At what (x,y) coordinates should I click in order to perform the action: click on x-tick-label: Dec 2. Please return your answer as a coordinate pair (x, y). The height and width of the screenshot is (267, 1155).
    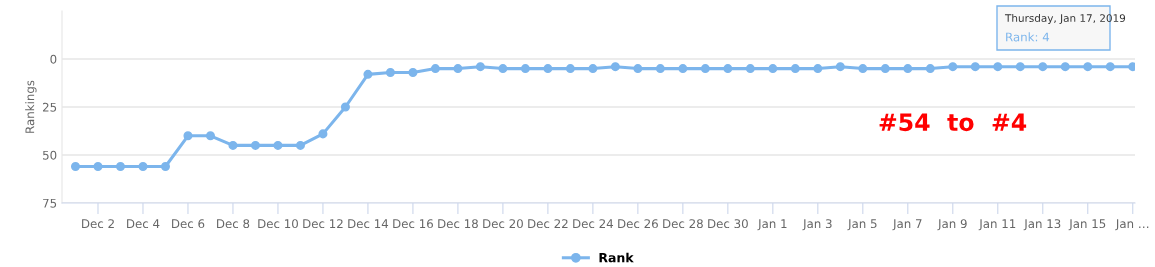
    Looking at the image, I should click on (98, 224).